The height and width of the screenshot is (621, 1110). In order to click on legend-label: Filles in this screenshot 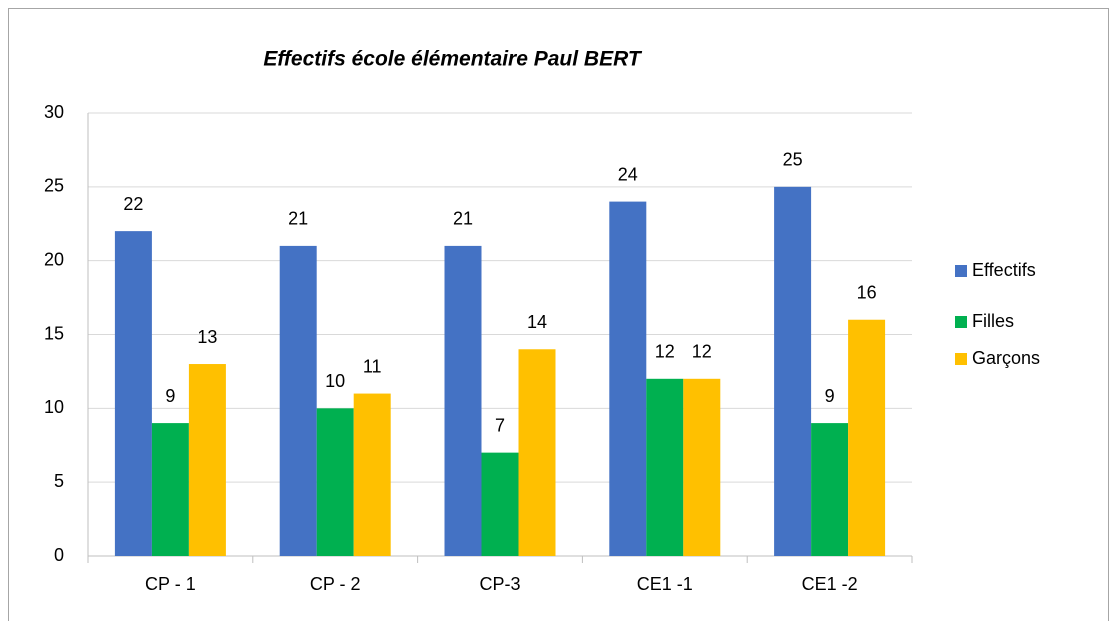, I will do `click(993, 321)`.